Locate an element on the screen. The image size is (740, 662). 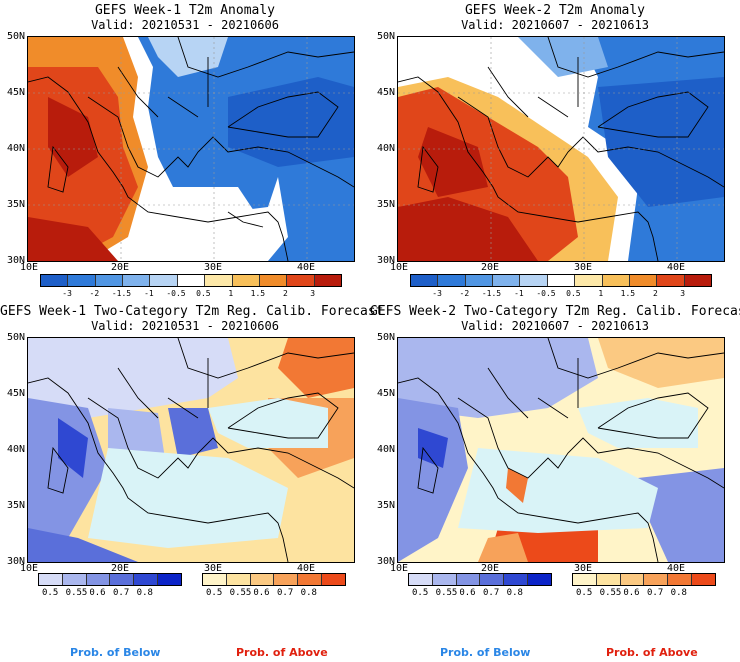
panel-title: GEFS Week-1 T2m Anomaly is located at coordinates (184, 10).